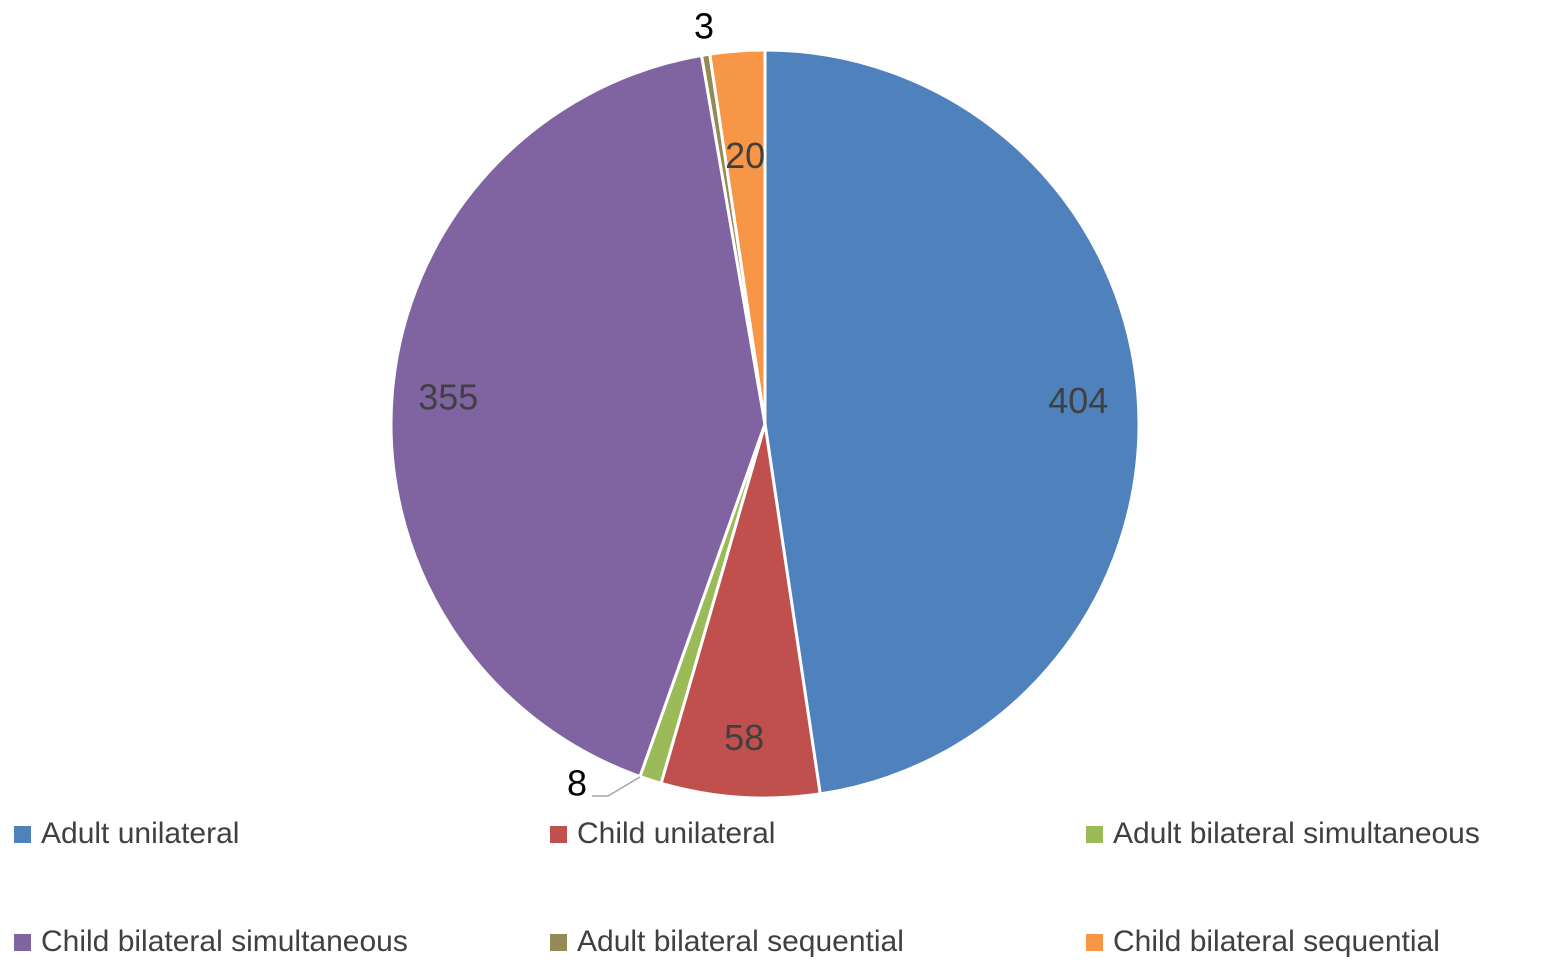 This screenshot has height=962, width=1555. Describe the element at coordinates (558, 834) in the screenshot. I see `legend-swatch-child-unilateral` at that location.